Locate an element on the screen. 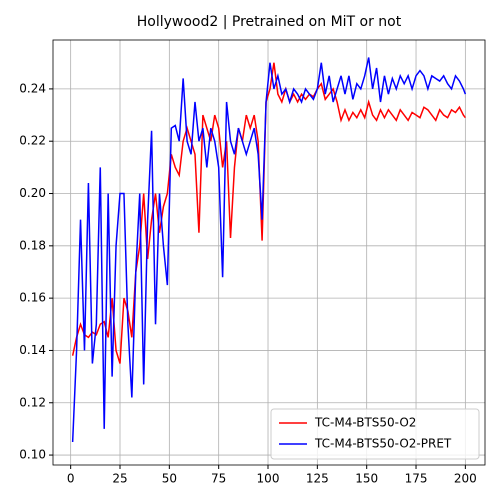 The image size is (500, 504). legend-label: TC-M4-BTS50-O2 is located at coordinates (365, 423).